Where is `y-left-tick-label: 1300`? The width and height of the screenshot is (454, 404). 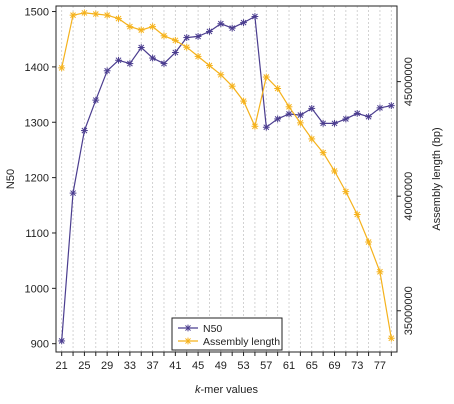 y-left-tick-label: 1300 is located at coordinates (37, 123).